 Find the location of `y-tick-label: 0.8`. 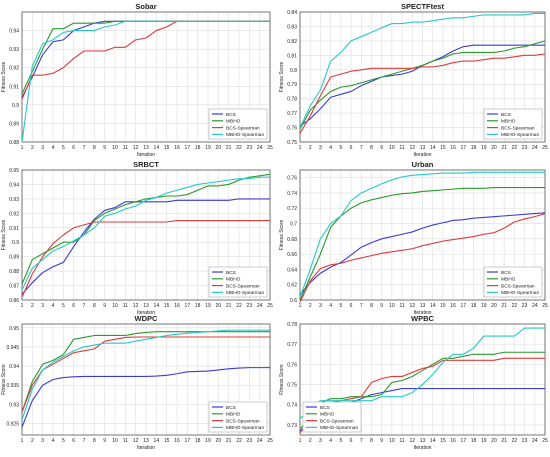

y-tick-label: 0.8 is located at coordinates (293, 71).